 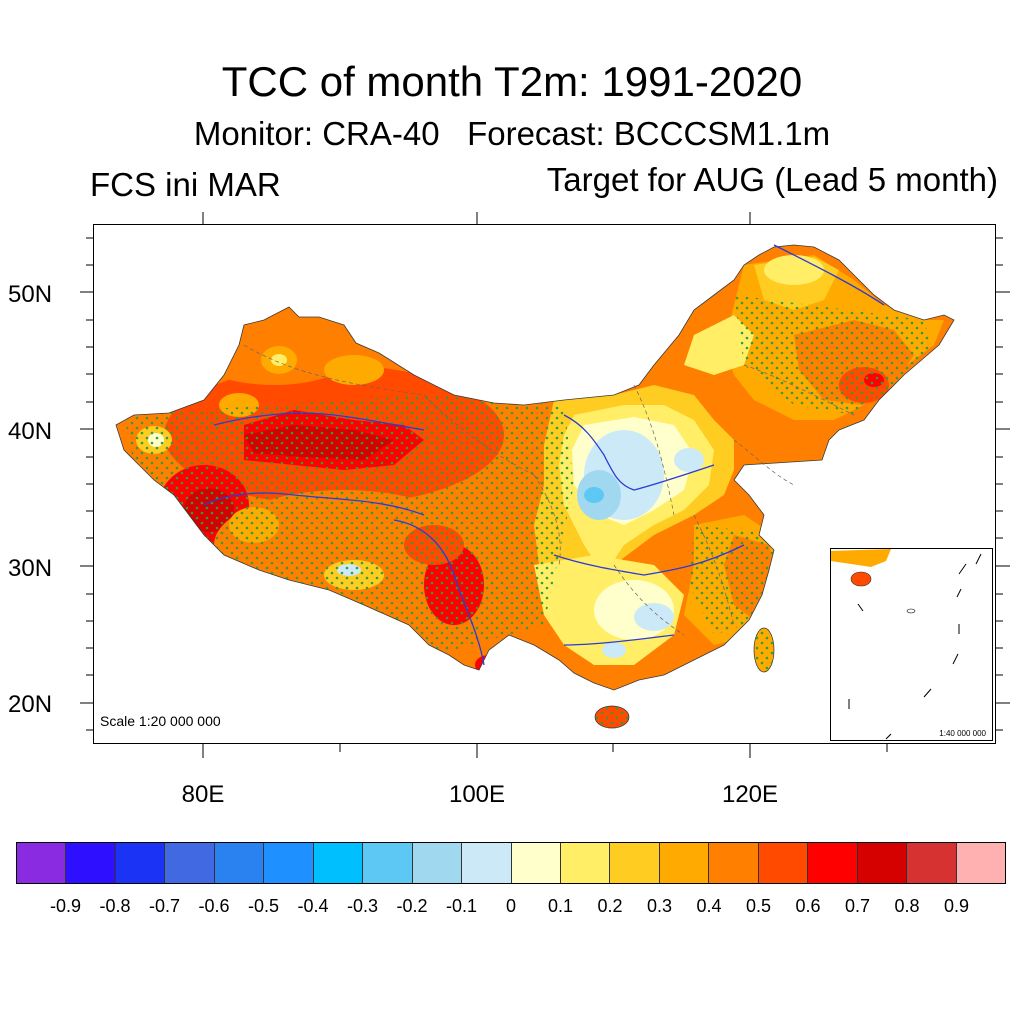 I want to click on init-label: FCS ini MAR, so click(x=185, y=184).